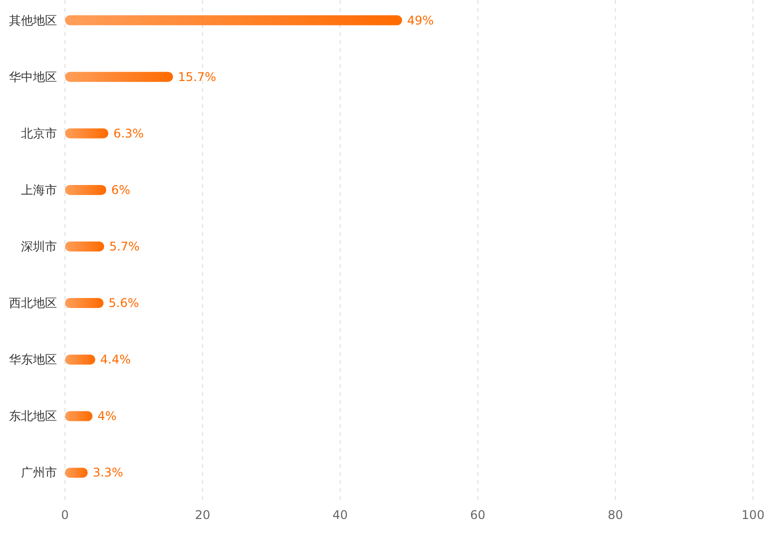 This screenshot has width=773, height=536. Describe the element at coordinates (616, 515) in the screenshot. I see `x-tick-label: 80` at that location.